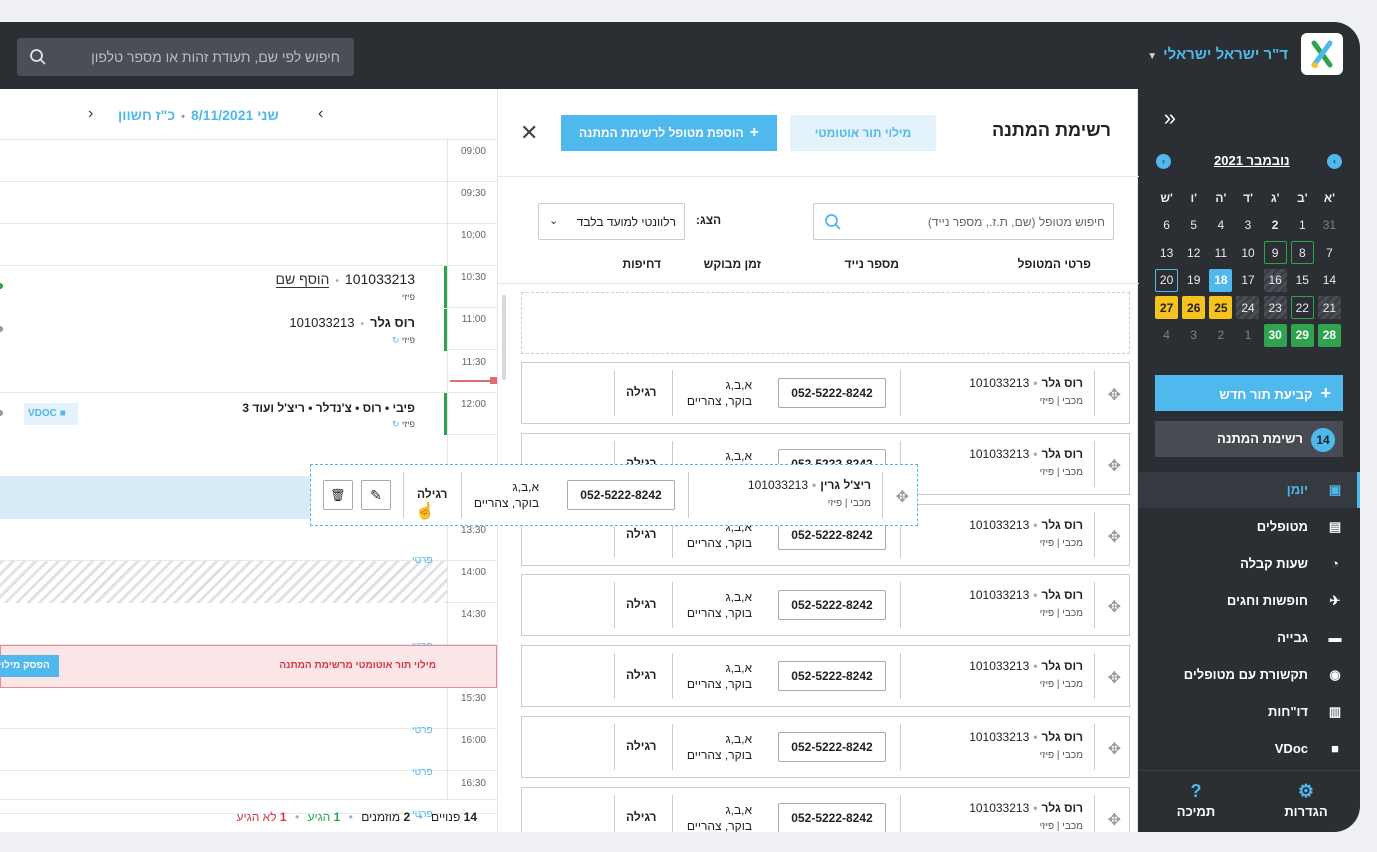  What do you see at coordinates (863, 133) in the screenshot?
I see `auto-fill-button: מילוי תור אוטומטי` at bounding box center [863, 133].